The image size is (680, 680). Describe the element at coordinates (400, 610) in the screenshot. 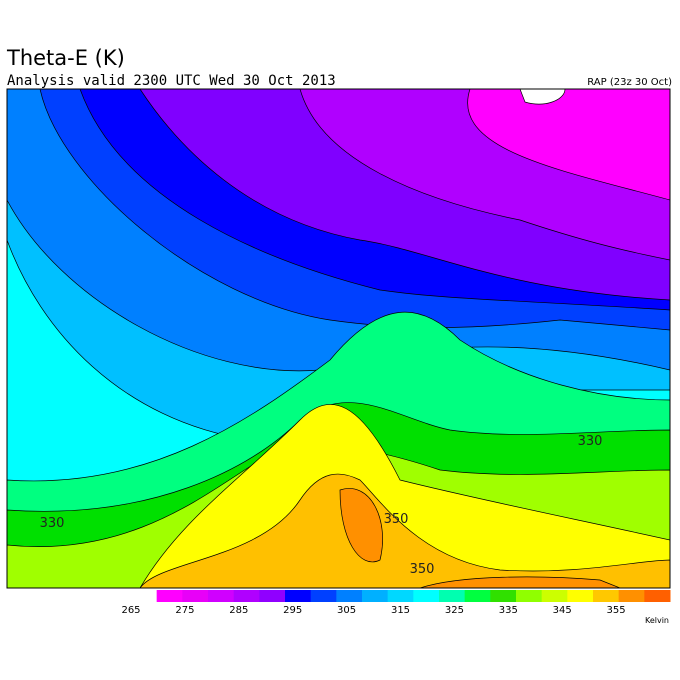

I see `colorbar-label: 315` at that location.